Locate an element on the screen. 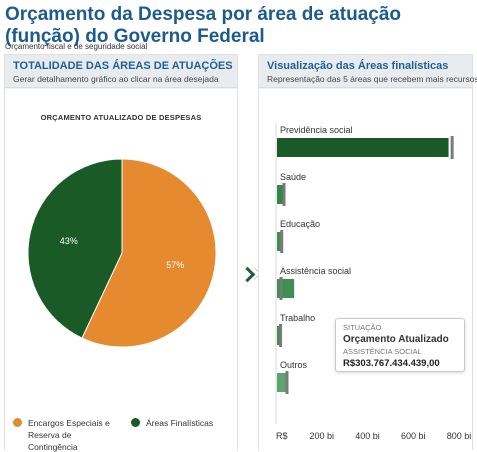  page-subtitle: Orçamento fiscal e de seguridade social is located at coordinates (76, 46).